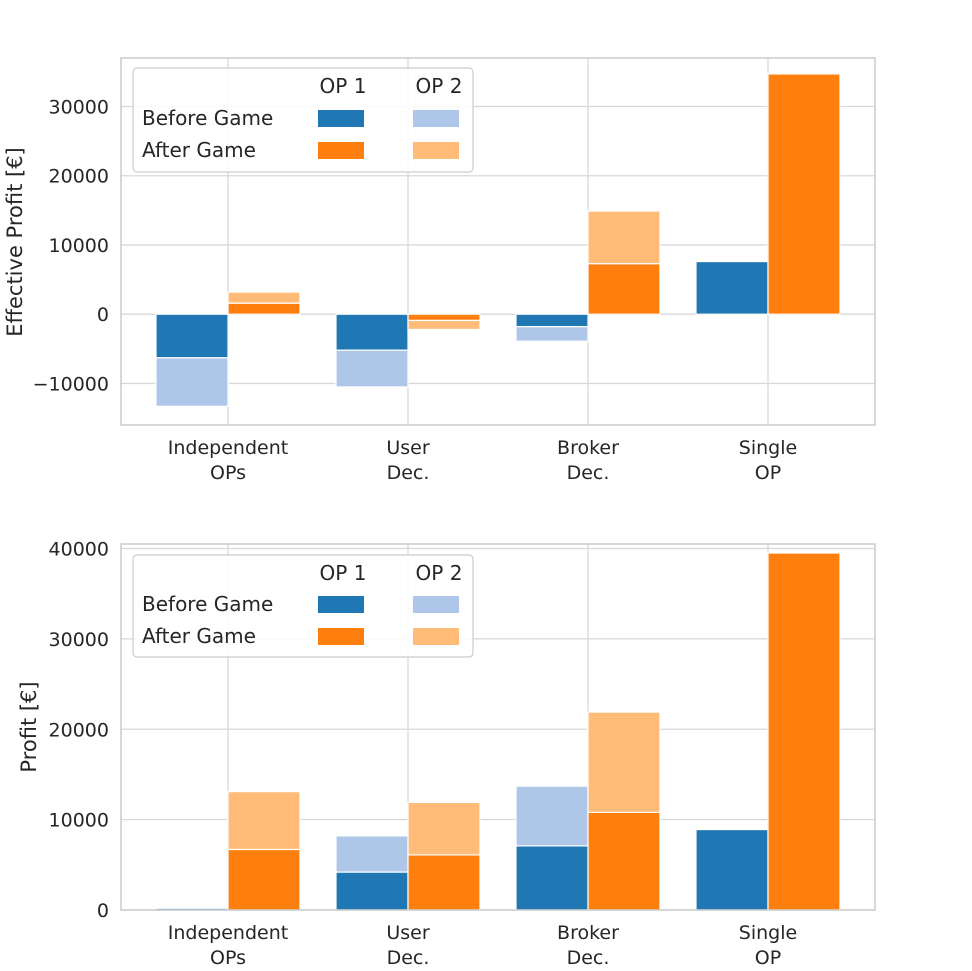 The width and height of the screenshot is (972, 971). What do you see at coordinates (29, 726) in the screenshot?
I see `y-axis-label: Profit [€]` at bounding box center [29, 726].